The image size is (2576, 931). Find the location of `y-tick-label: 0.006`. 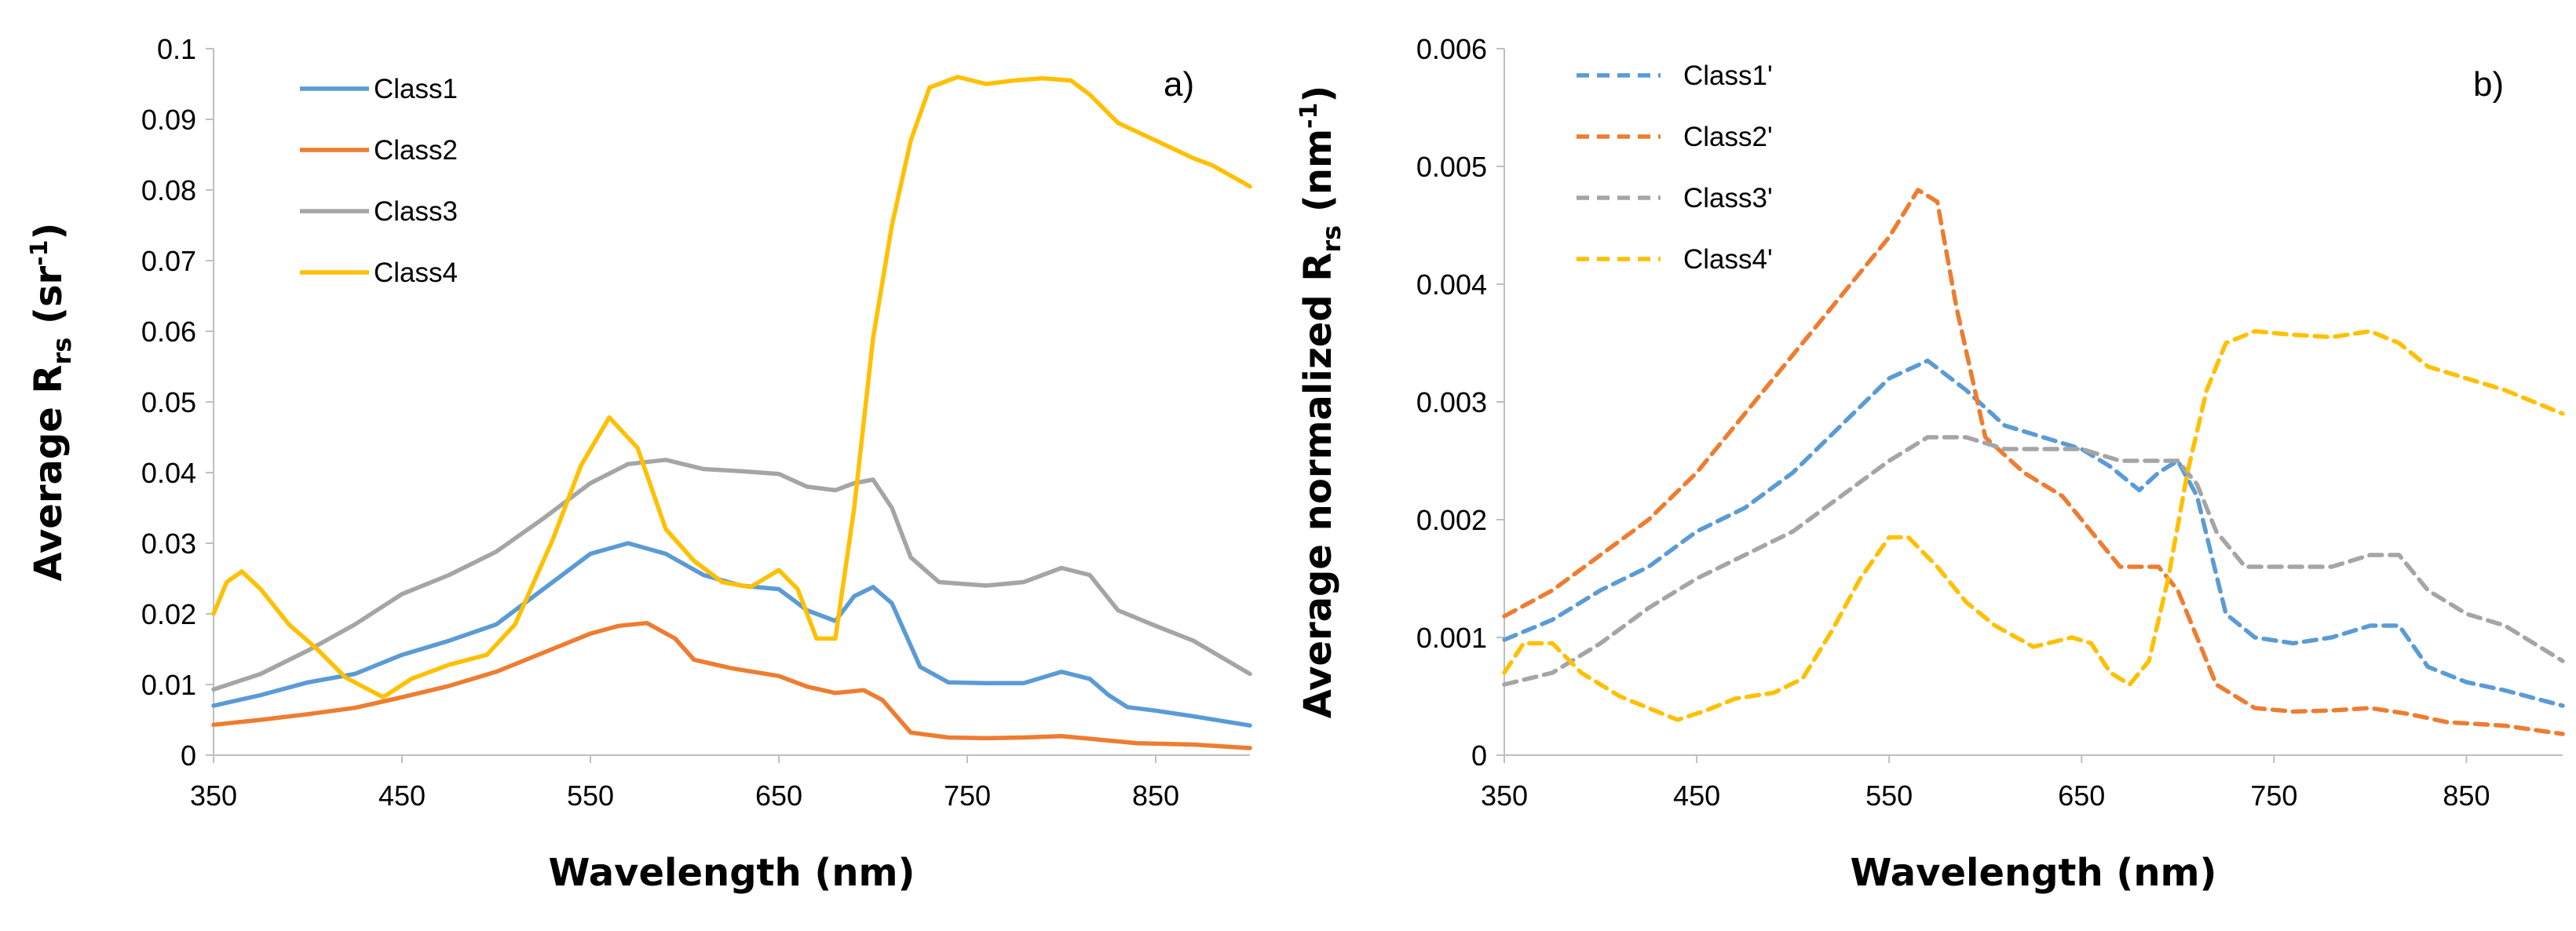

y-tick-label: 0.006 is located at coordinates (1451, 49).